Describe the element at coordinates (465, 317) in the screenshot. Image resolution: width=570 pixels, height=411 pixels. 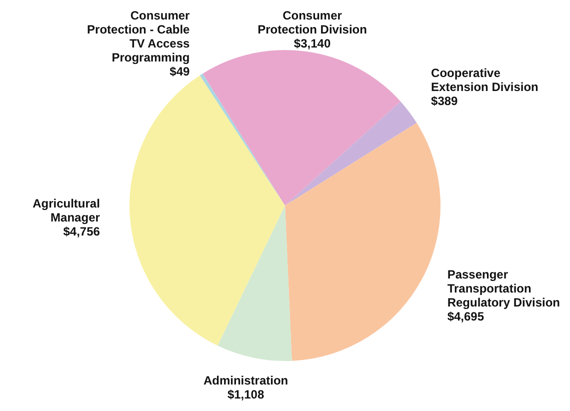
I see `data-label: $4,695` at that location.